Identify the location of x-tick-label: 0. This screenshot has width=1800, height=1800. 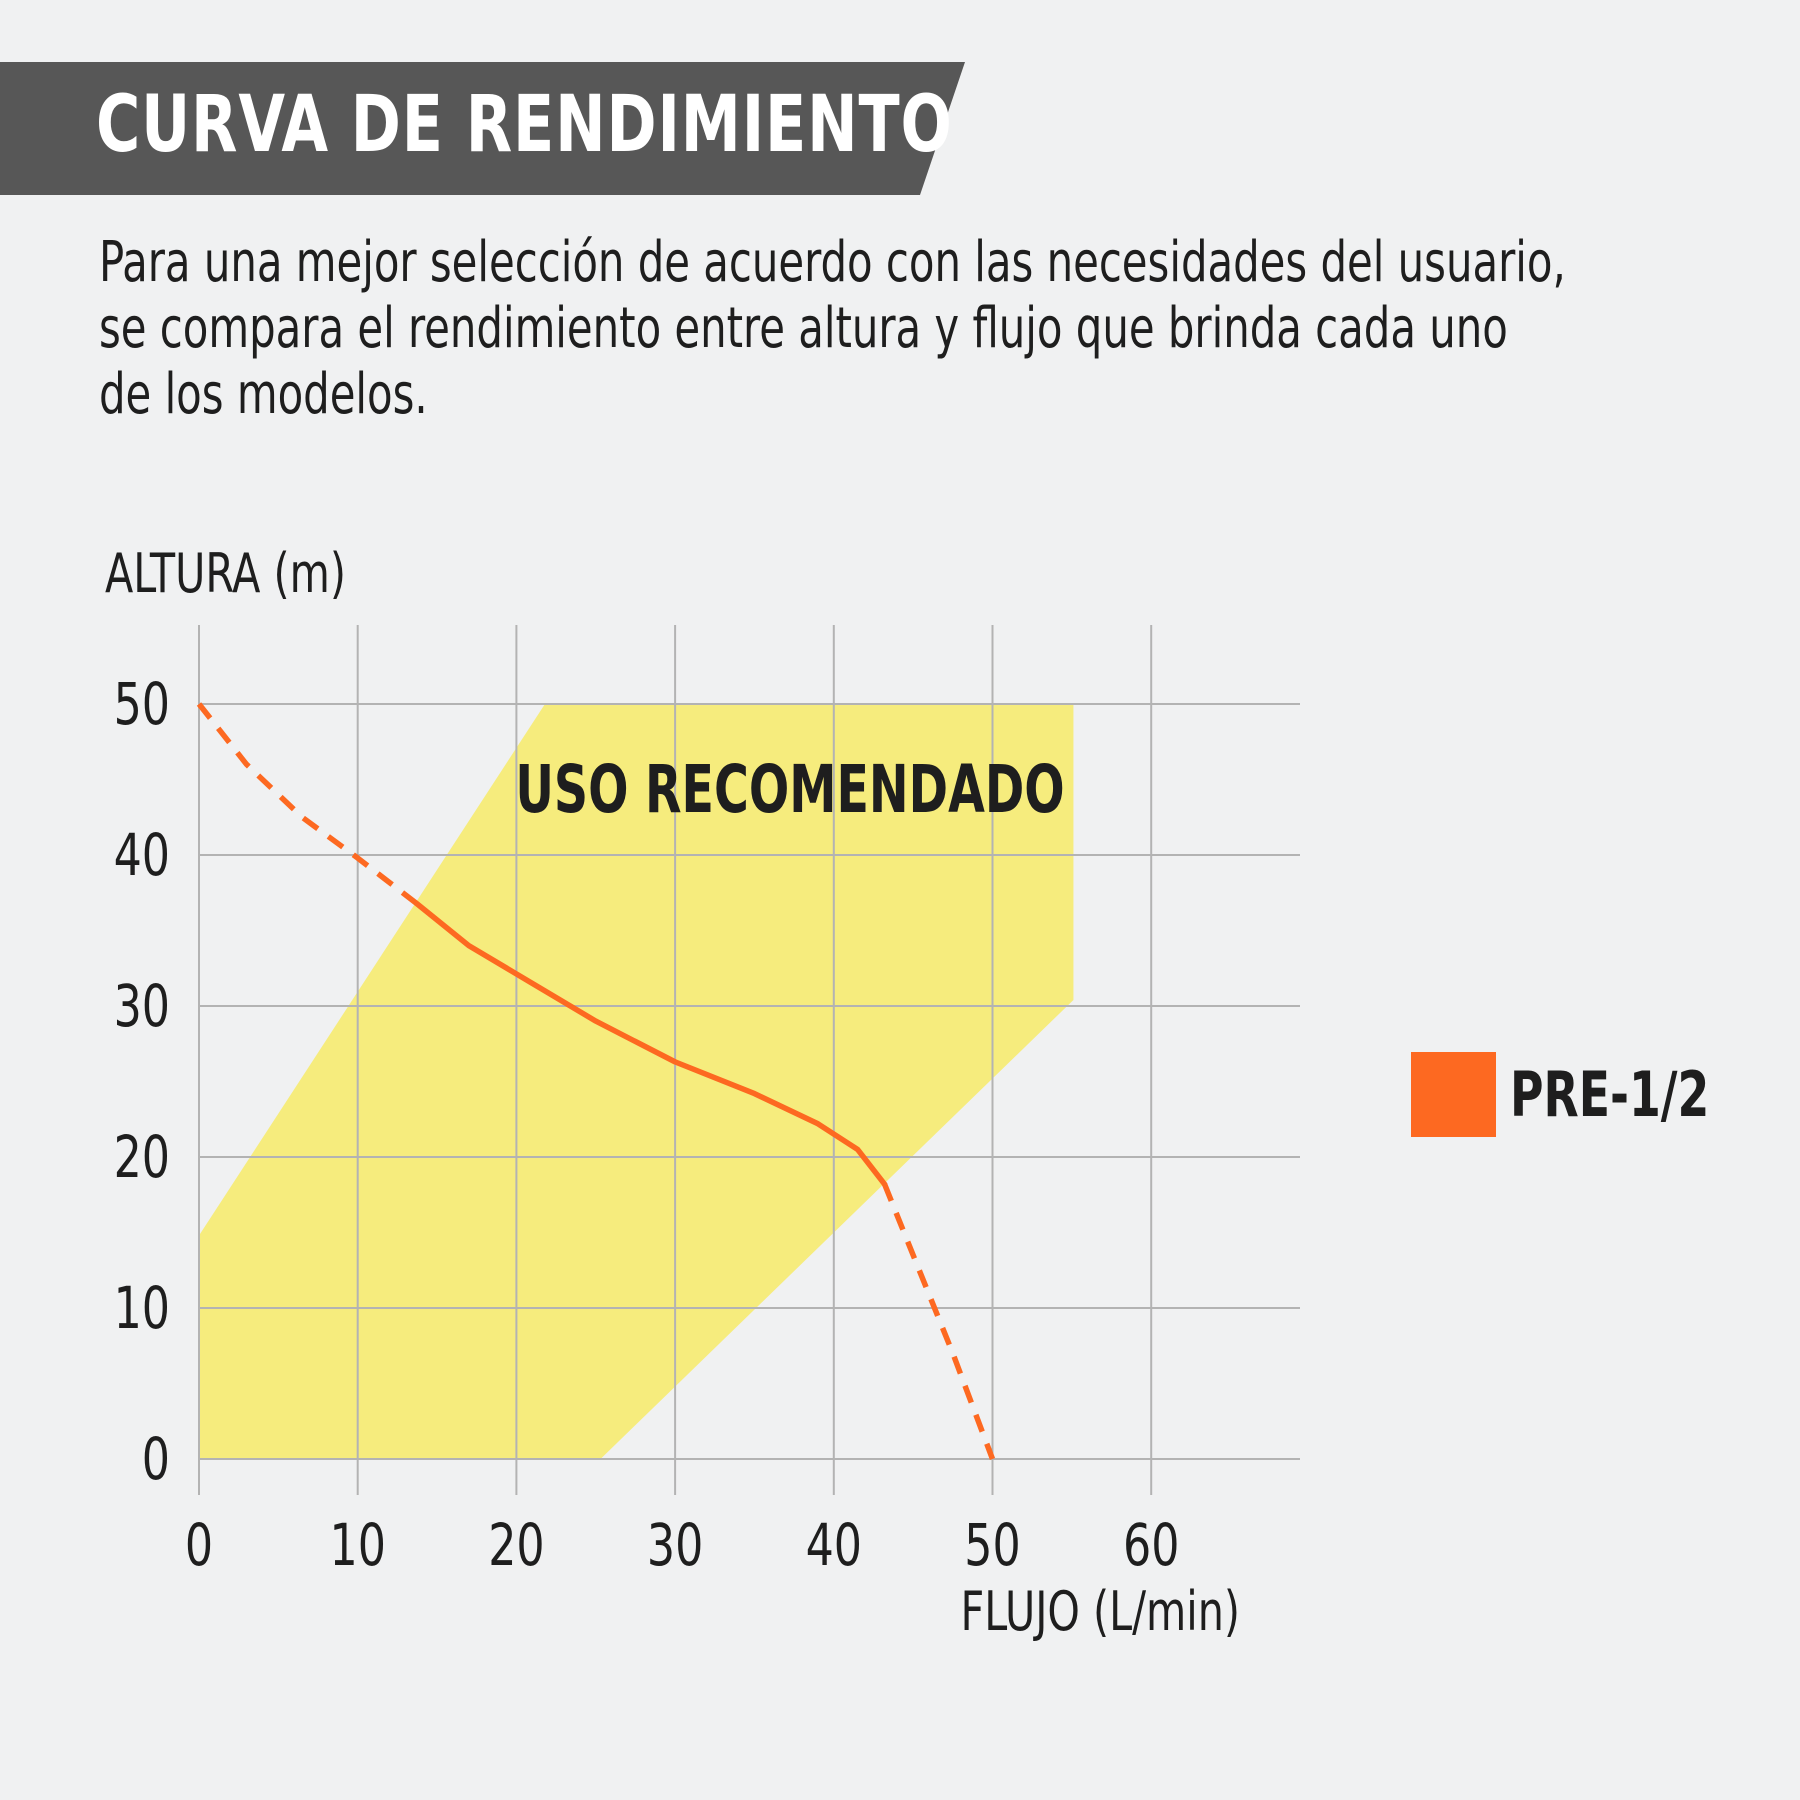
(199, 1545).